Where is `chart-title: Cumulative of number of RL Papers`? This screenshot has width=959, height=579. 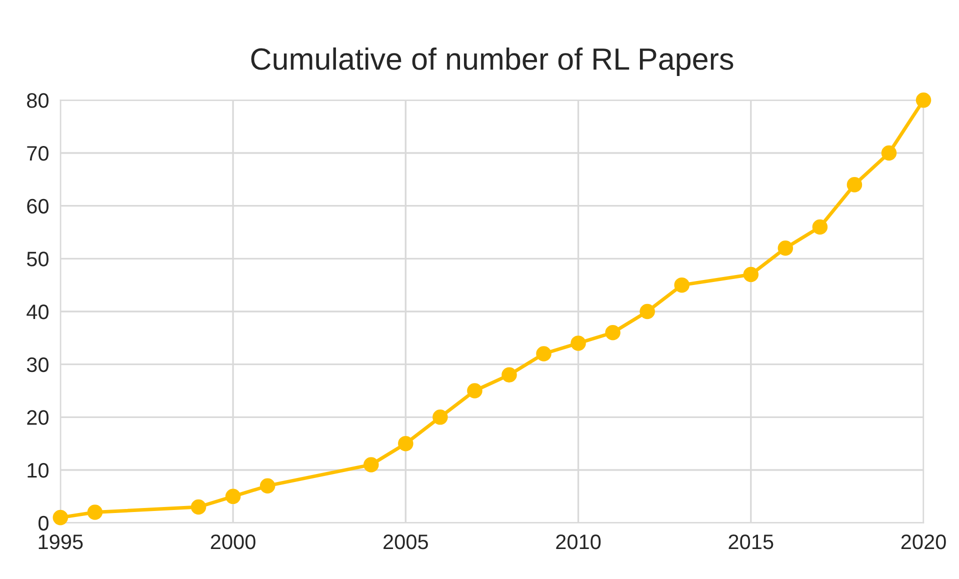
chart-title: Cumulative of number of RL Papers is located at coordinates (492, 61).